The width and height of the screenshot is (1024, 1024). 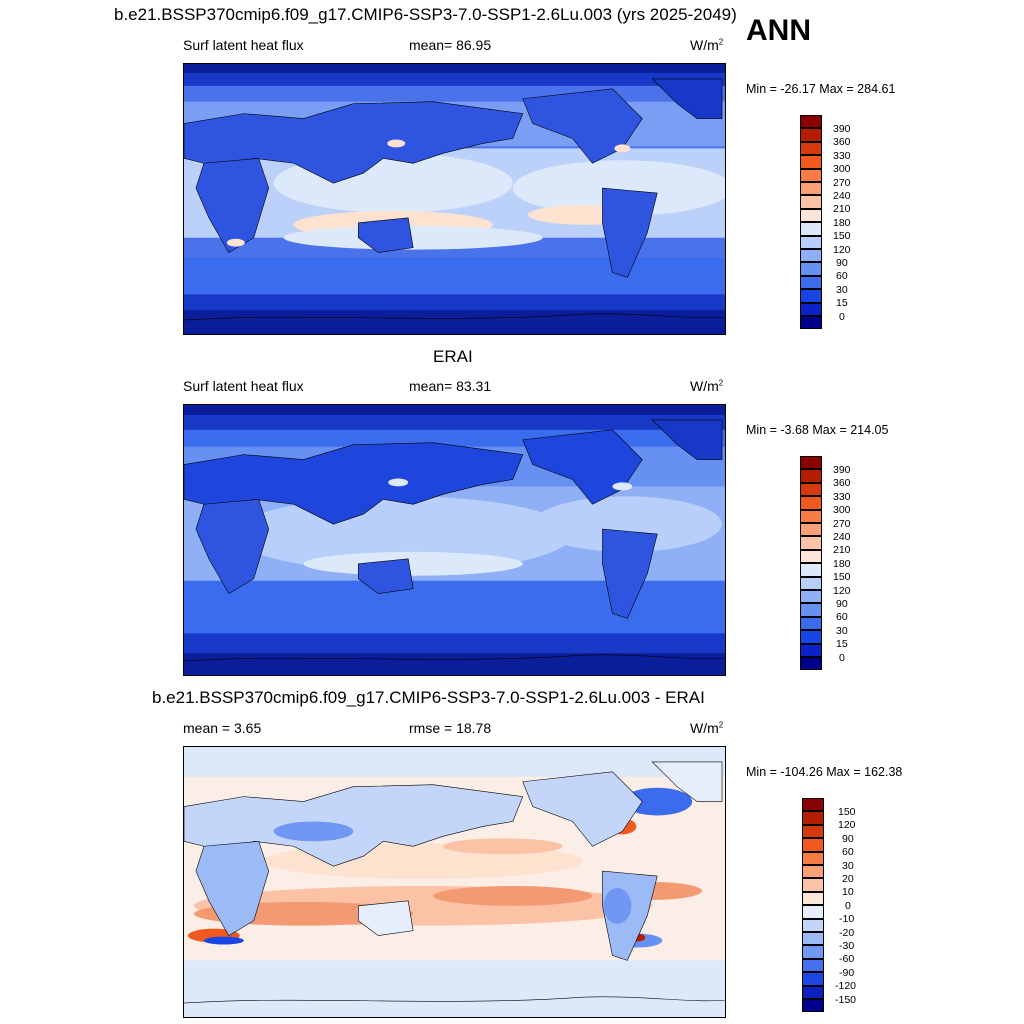 What do you see at coordinates (848, 852) in the screenshot?
I see `panel3-colorbar-tick: 60` at bounding box center [848, 852].